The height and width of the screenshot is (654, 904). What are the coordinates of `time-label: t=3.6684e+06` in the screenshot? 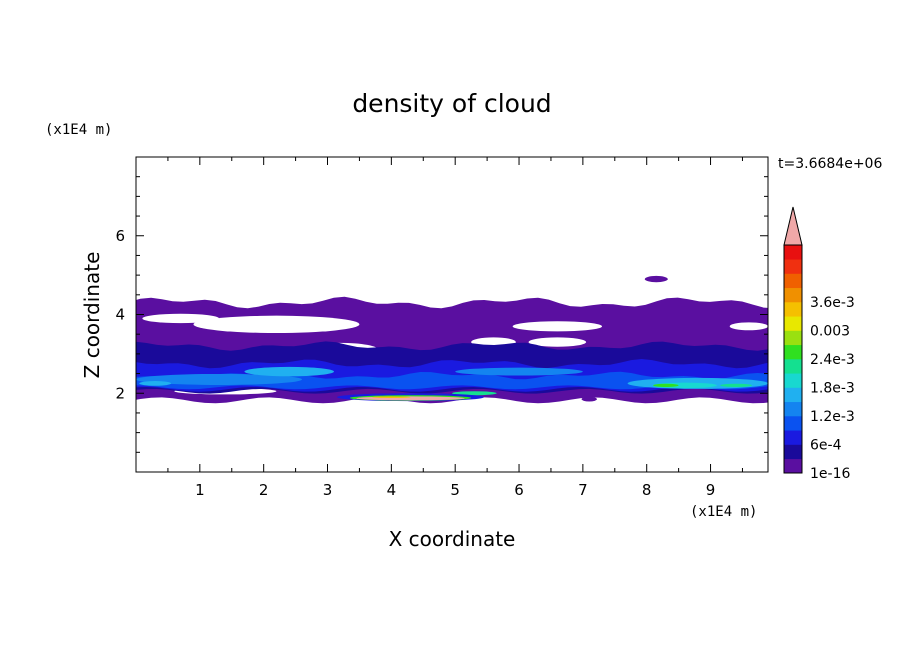 It's located at (830, 164).